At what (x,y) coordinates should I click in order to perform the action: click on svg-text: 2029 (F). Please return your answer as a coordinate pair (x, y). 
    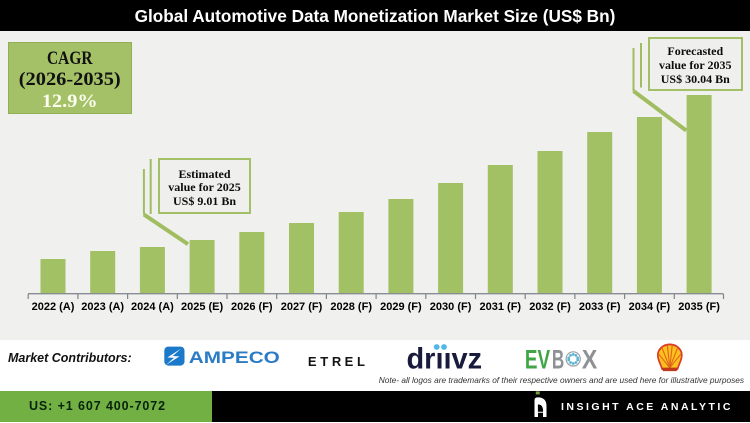
    Looking at the image, I should click on (401, 307).